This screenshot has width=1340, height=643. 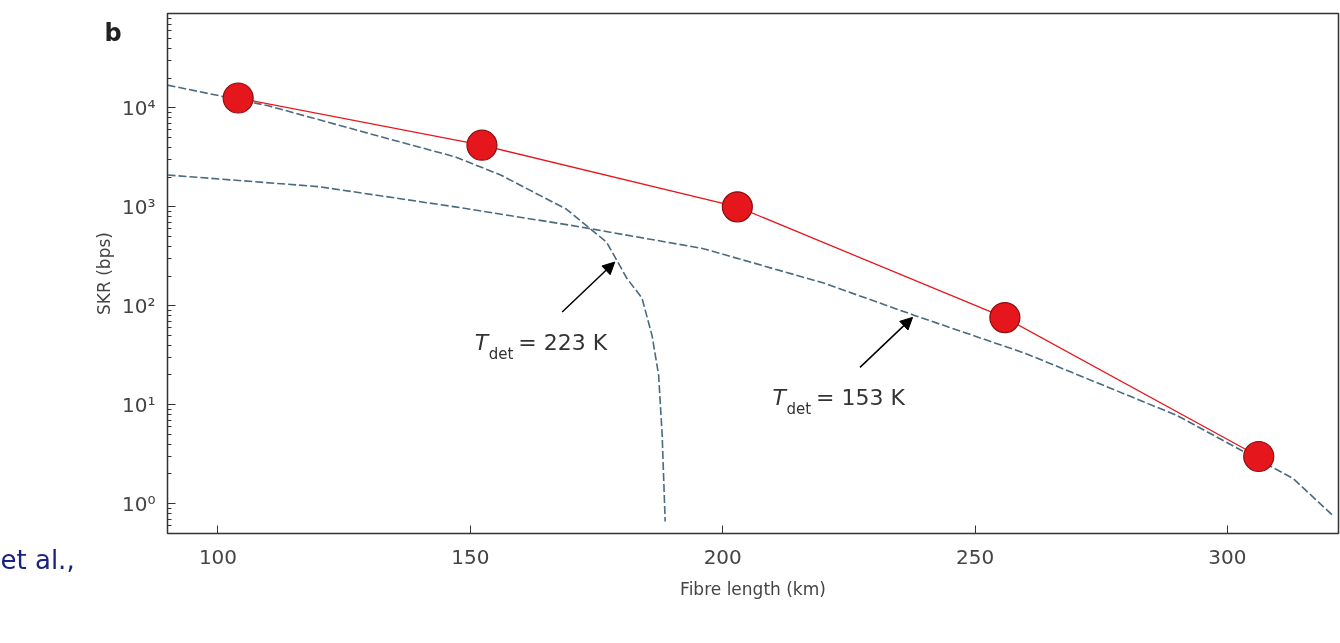 I want to click on text: et al.,, so click(x=37, y=559).